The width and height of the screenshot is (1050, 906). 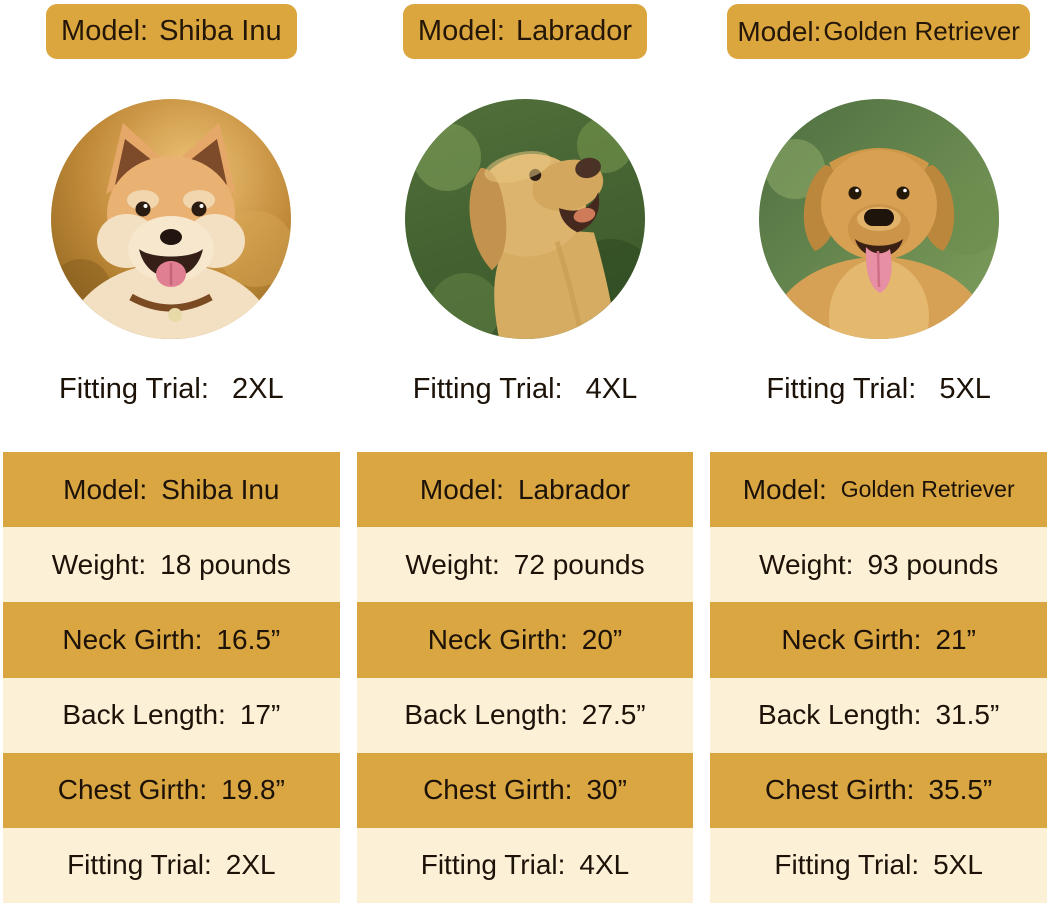 What do you see at coordinates (933, 564) in the screenshot?
I see `row-value: 93 pounds` at bounding box center [933, 564].